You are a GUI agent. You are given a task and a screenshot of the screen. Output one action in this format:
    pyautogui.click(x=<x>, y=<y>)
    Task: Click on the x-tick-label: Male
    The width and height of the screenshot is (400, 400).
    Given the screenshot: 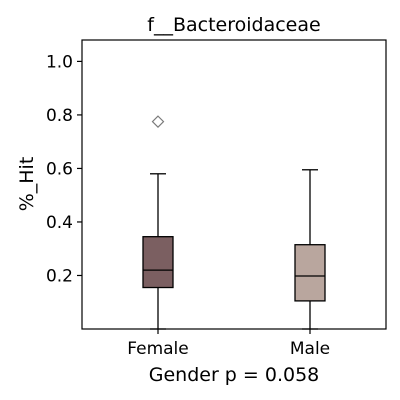 What is the action you would take?
    pyautogui.click(x=310, y=349)
    